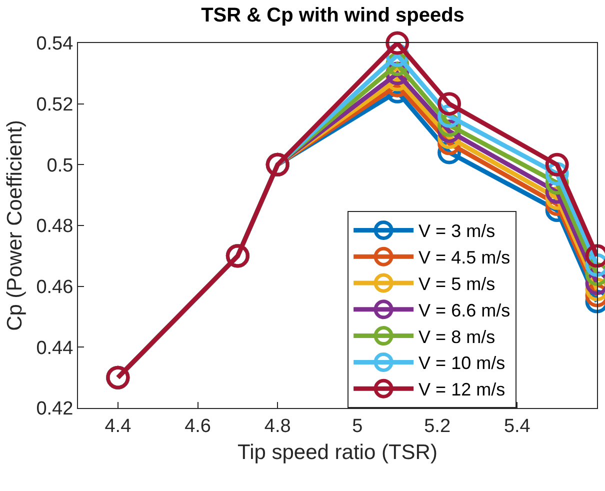  I want to click on legend-label: V = 8 m/s, so click(457, 336).